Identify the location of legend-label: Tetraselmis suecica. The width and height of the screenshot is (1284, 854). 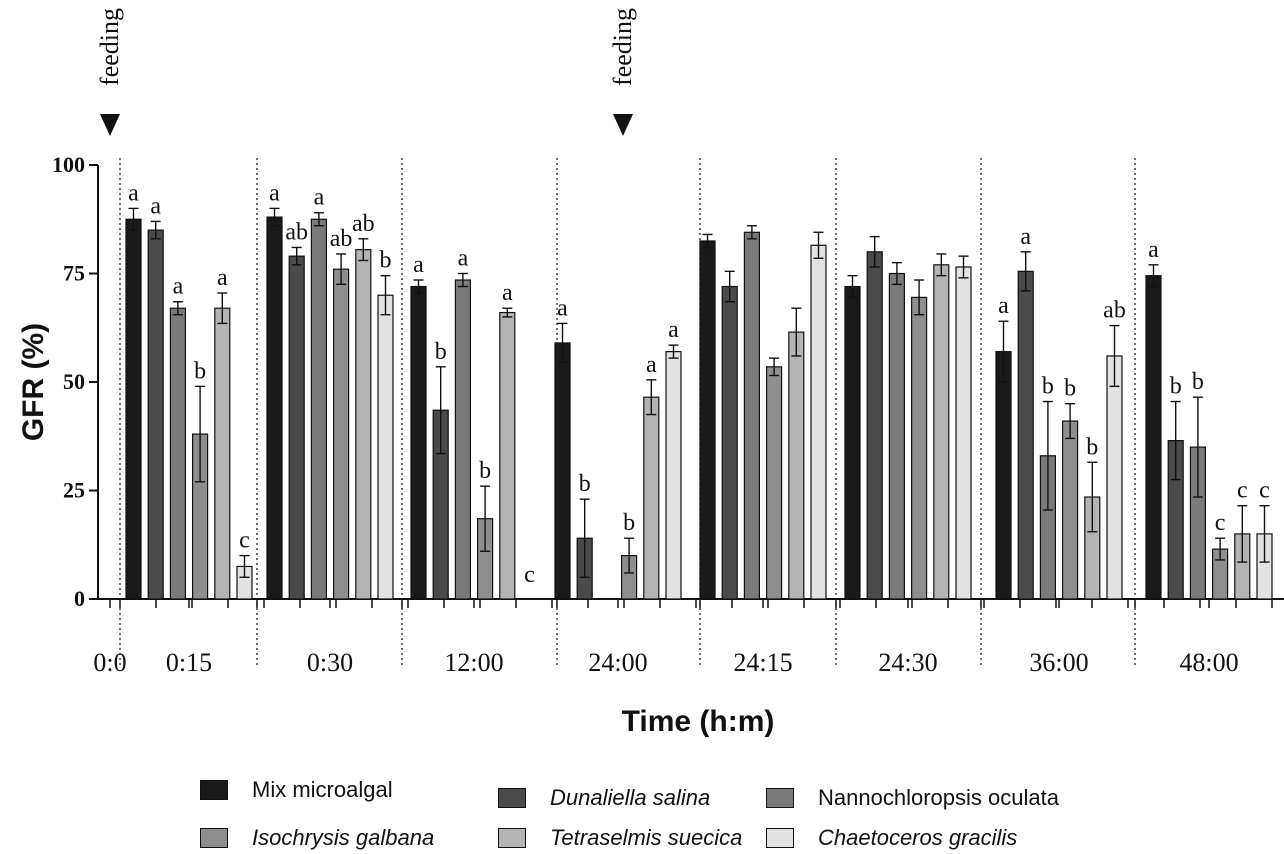
(646, 837).